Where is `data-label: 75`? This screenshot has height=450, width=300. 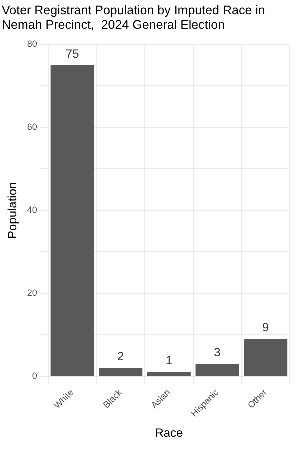 data-label: 75 is located at coordinates (73, 53).